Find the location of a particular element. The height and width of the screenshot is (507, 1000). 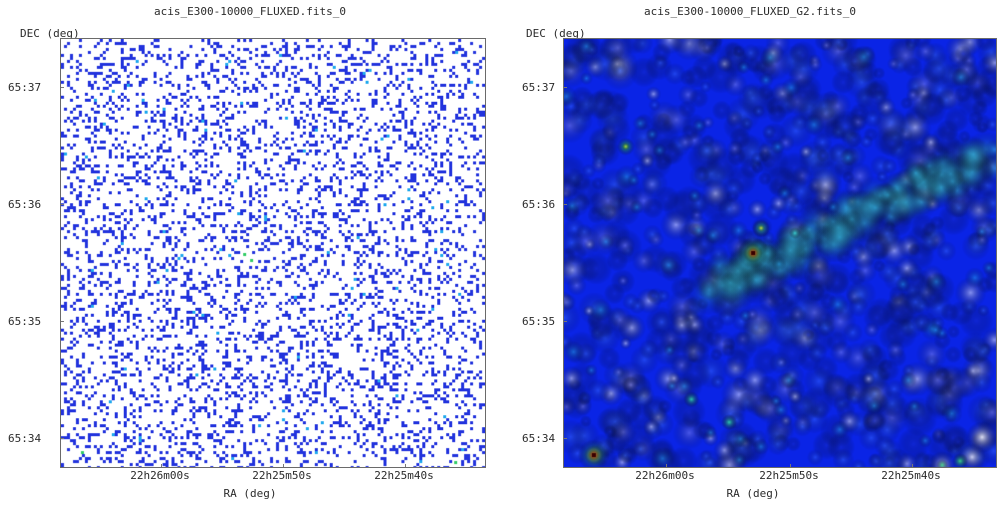

left-ytick-3: 65:35 is located at coordinates (25, 321).